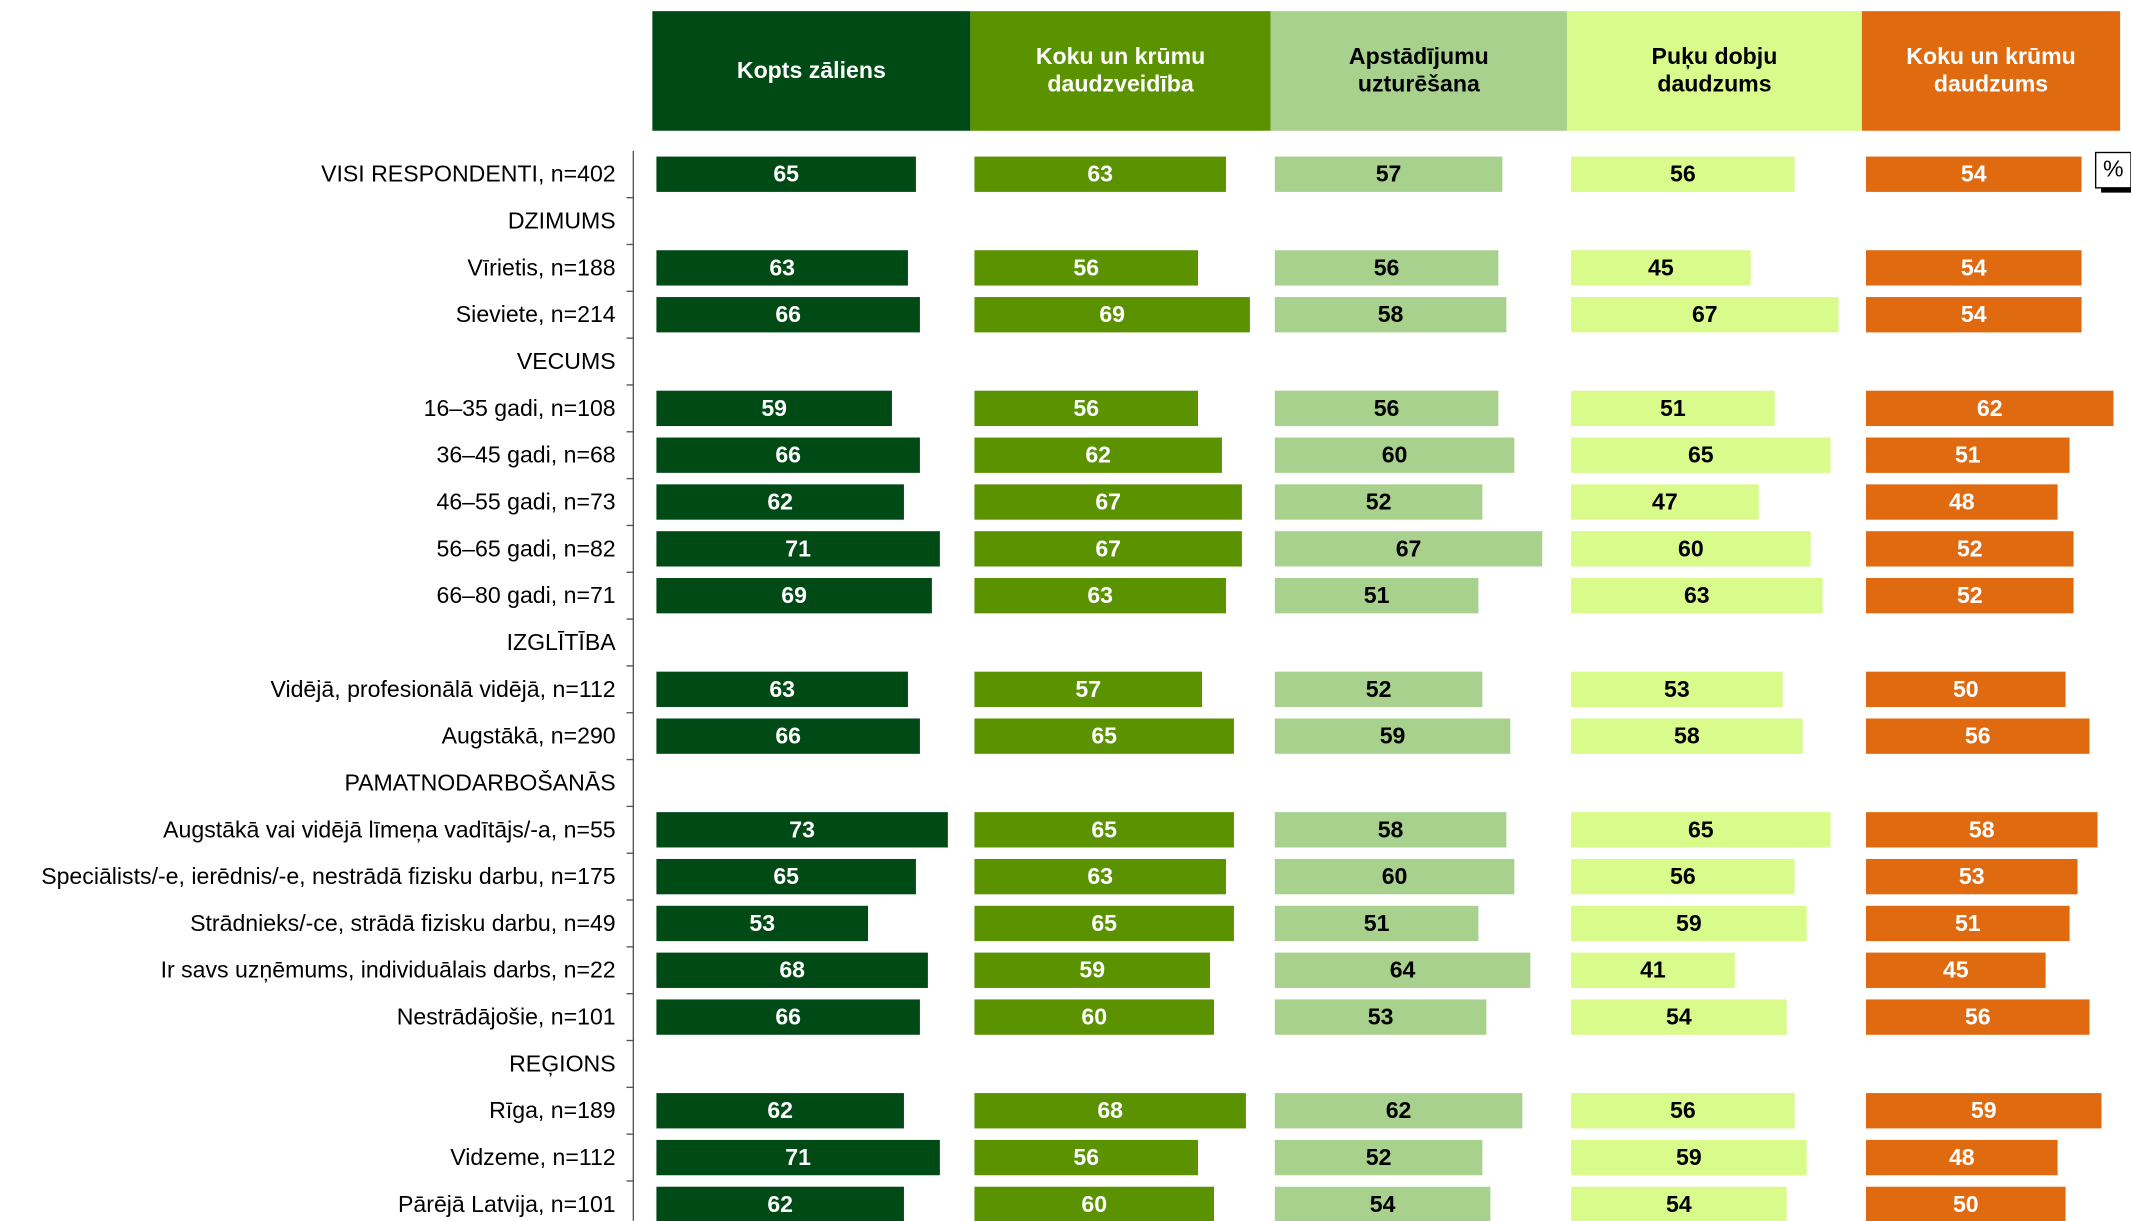  I want to click on category-label: 36–45 gadi, n=68, so click(525, 455).